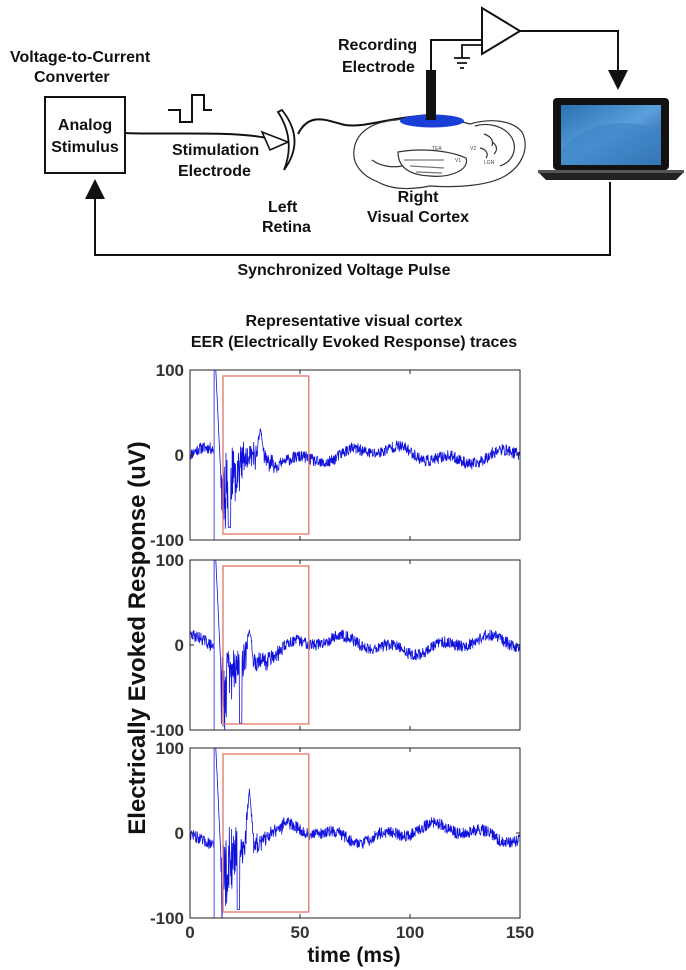 This screenshot has width=686, height=970. I want to click on sync-pulse-label: Synchronized Voltage Pulse, so click(343, 270).